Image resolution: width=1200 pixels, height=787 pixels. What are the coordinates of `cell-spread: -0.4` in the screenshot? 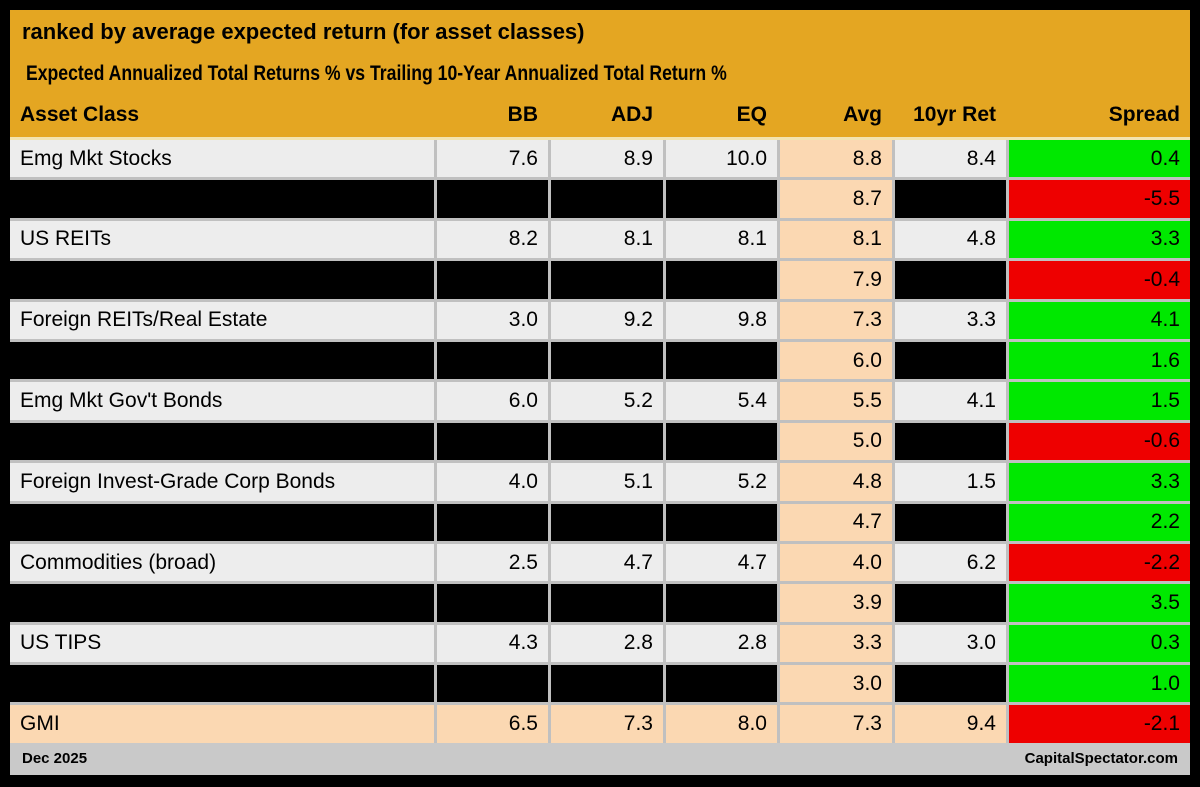 It's located at (1099, 280).